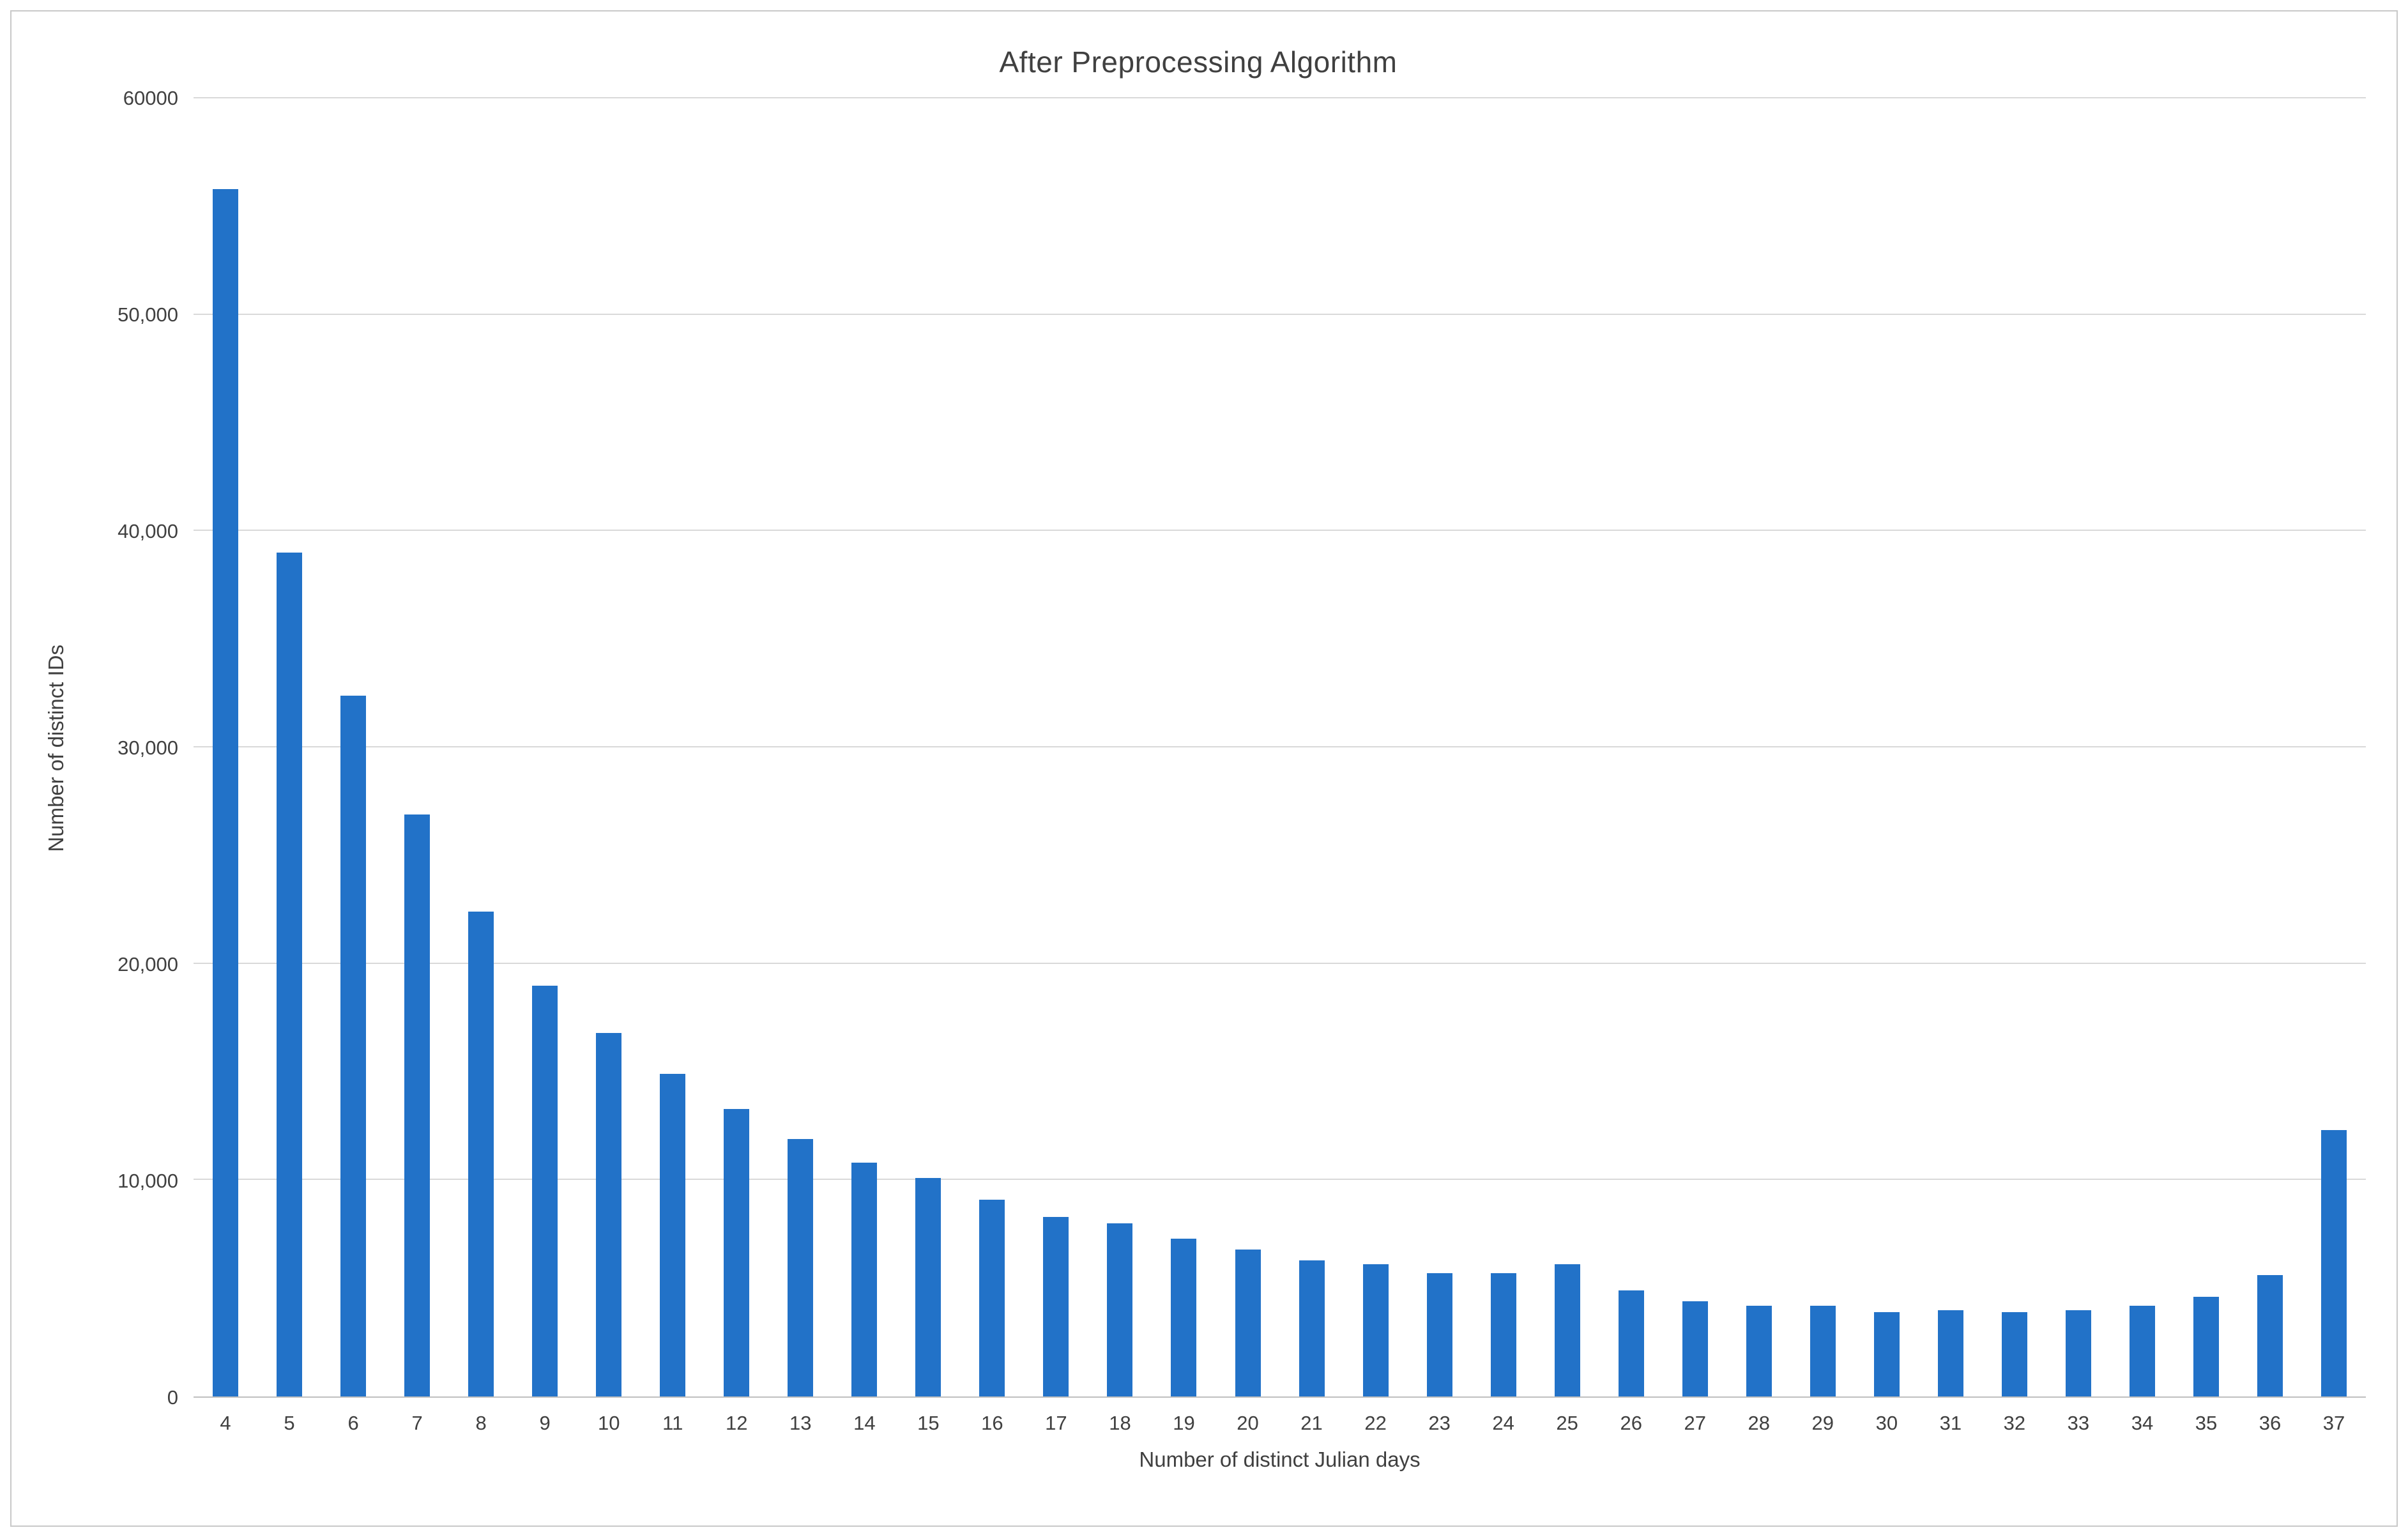  Describe the element at coordinates (148, 1181) in the screenshot. I see `y-tick-label: 10,000` at that location.